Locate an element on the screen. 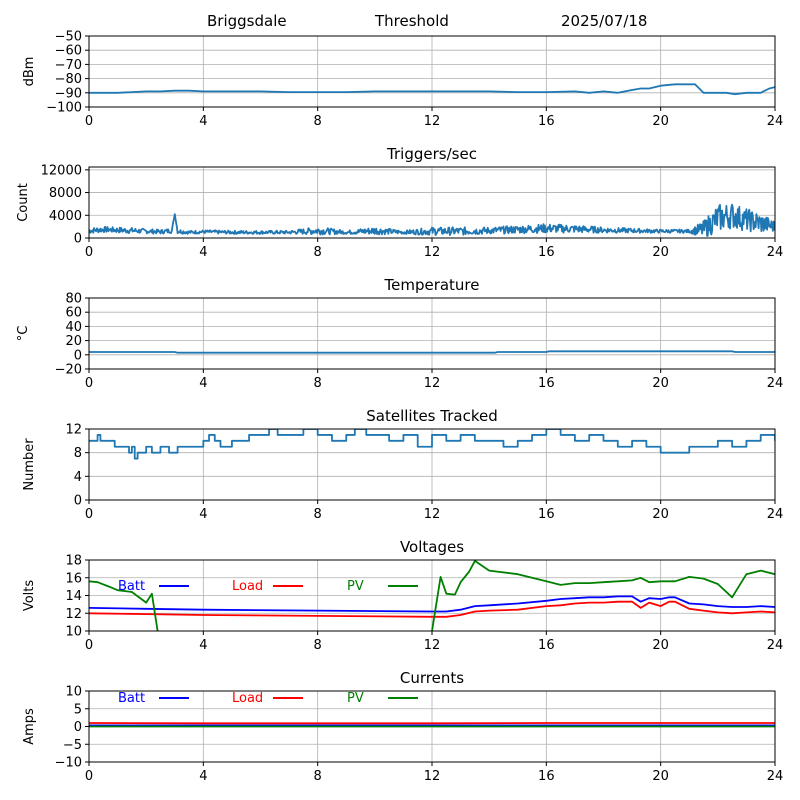  y-axis-label: Number is located at coordinates (29, 464).